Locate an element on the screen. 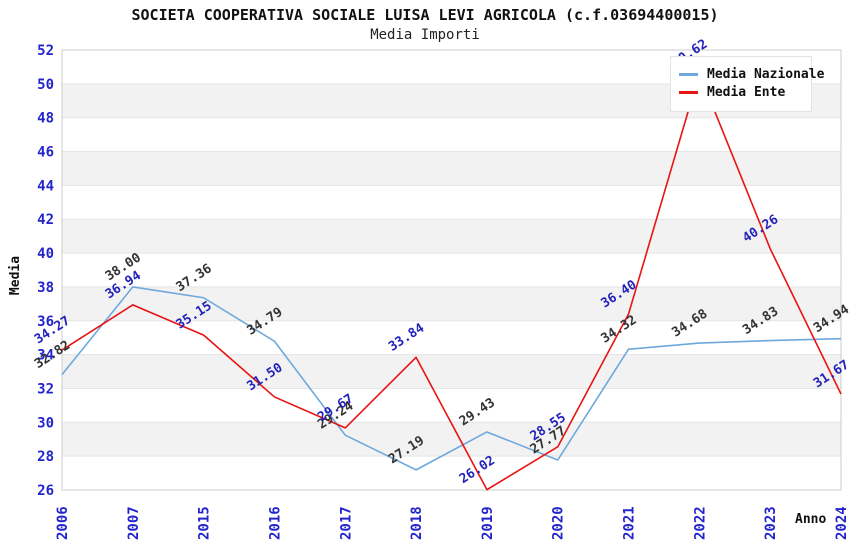 Image resolution: width=850 pixels, height=550 pixels. legend-item-media-ente: Media Ente is located at coordinates (741, 92).